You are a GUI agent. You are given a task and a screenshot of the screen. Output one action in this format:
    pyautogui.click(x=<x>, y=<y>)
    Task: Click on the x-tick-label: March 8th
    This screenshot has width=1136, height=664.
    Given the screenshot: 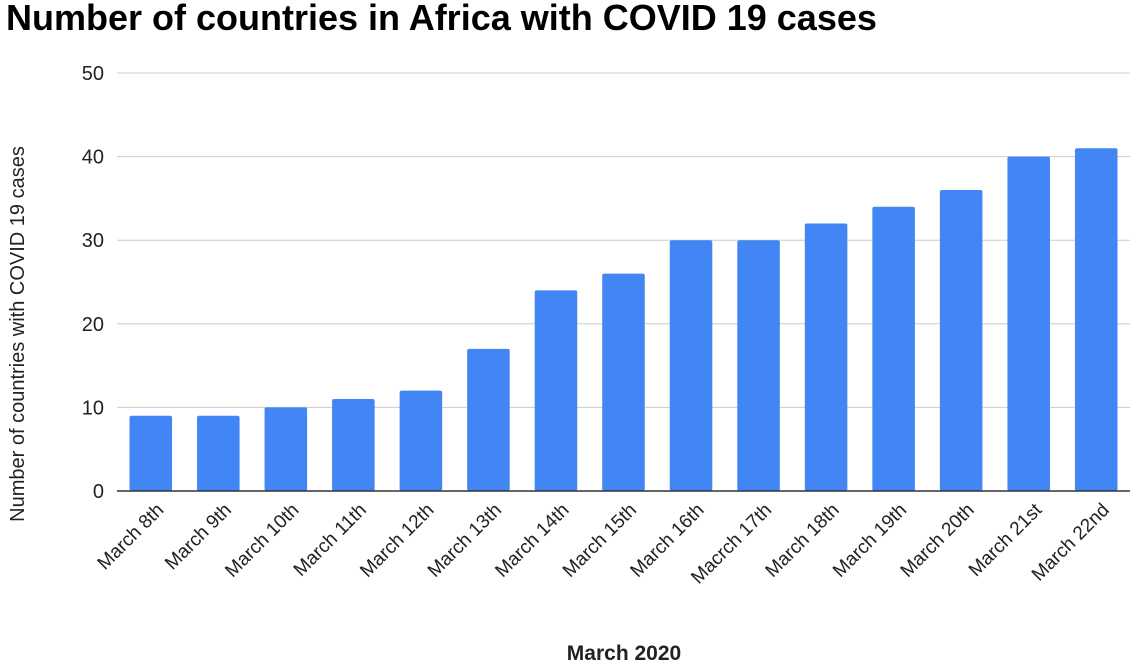 What is the action you would take?
    pyautogui.click(x=131, y=537)
    